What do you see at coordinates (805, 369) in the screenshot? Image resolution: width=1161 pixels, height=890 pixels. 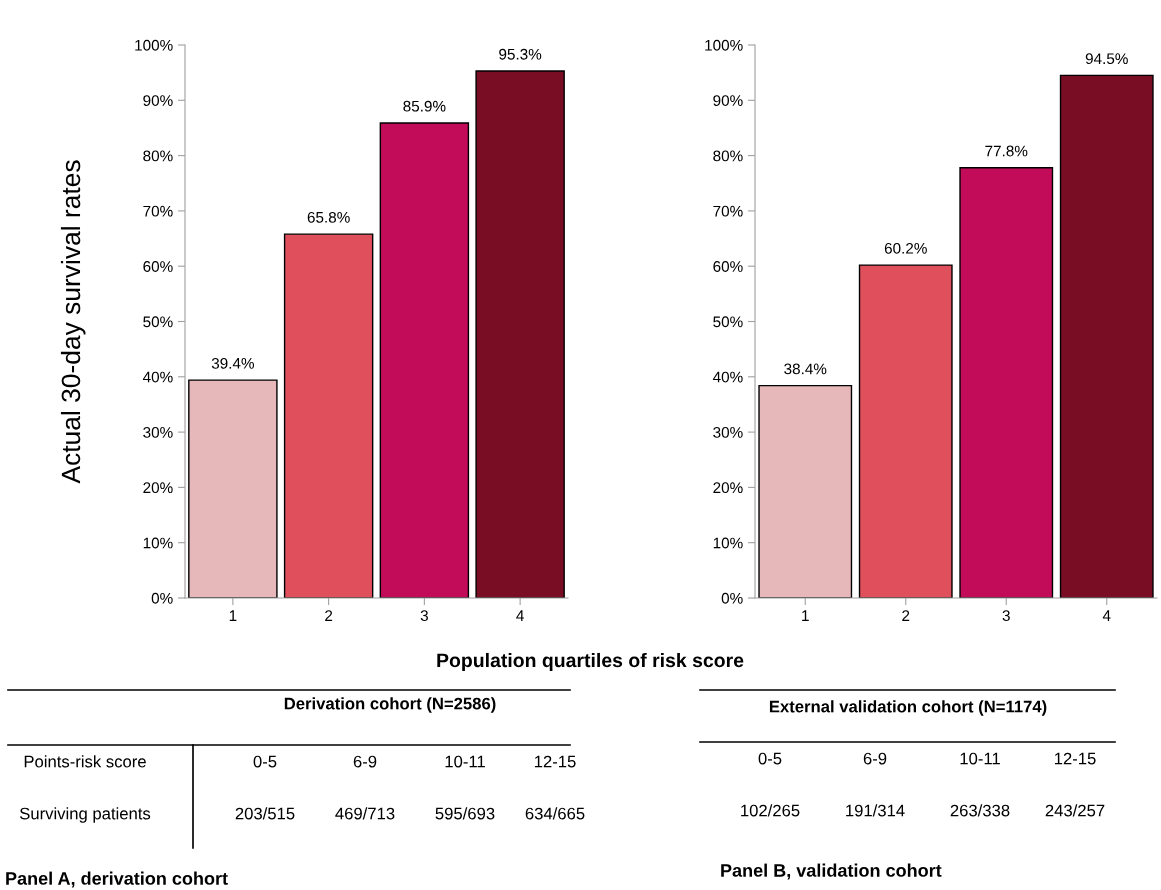 I see `data-label: 38.4%` at bounding box center [805, 369].